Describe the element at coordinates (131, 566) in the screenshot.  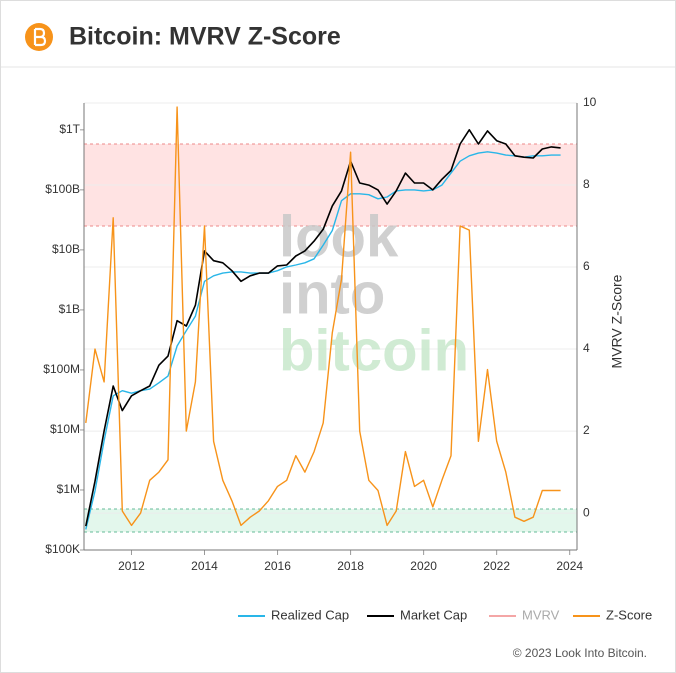
I see `x-tick-label: 2012` at that location.